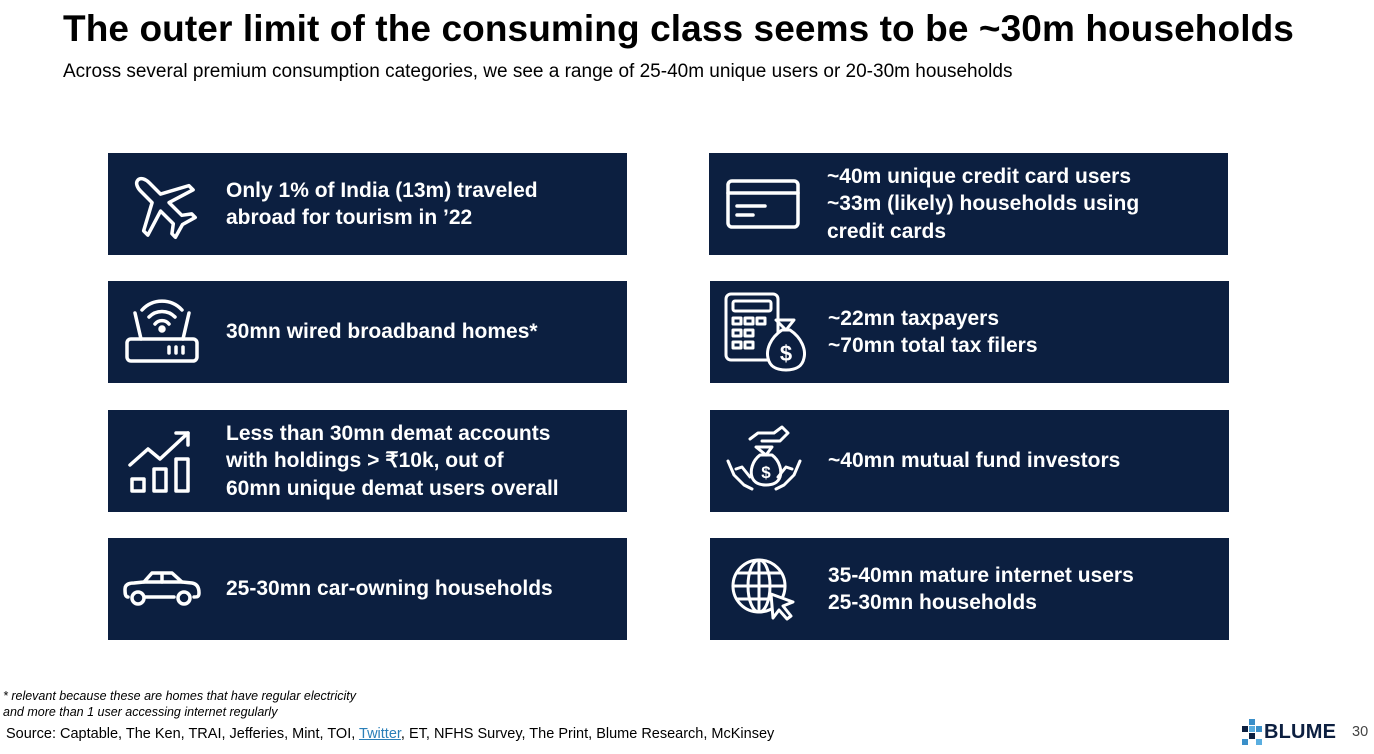 The width and height of the screenshot is (1374, 754). What do you see at coordinates (763, 332) in the screenshot?
I see `tax-calculator-money-bag-icon: $` at bounding box center [763, 332].